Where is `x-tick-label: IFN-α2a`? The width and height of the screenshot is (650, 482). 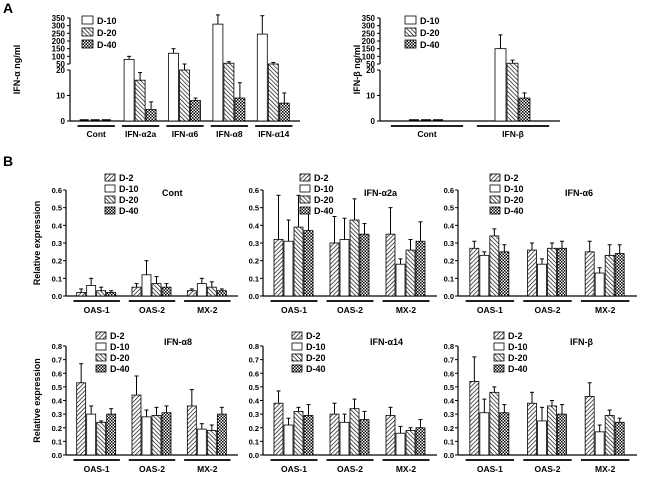
x-tick-label: IFN-α2a is located at coordinates (140, 134).